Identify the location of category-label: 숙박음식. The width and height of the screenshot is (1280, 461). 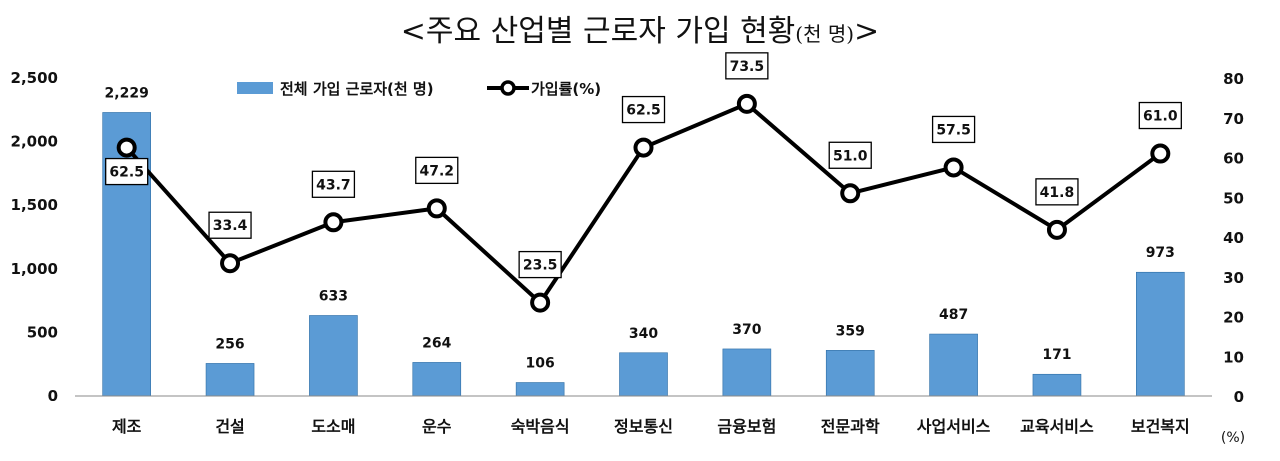
(540, 426).